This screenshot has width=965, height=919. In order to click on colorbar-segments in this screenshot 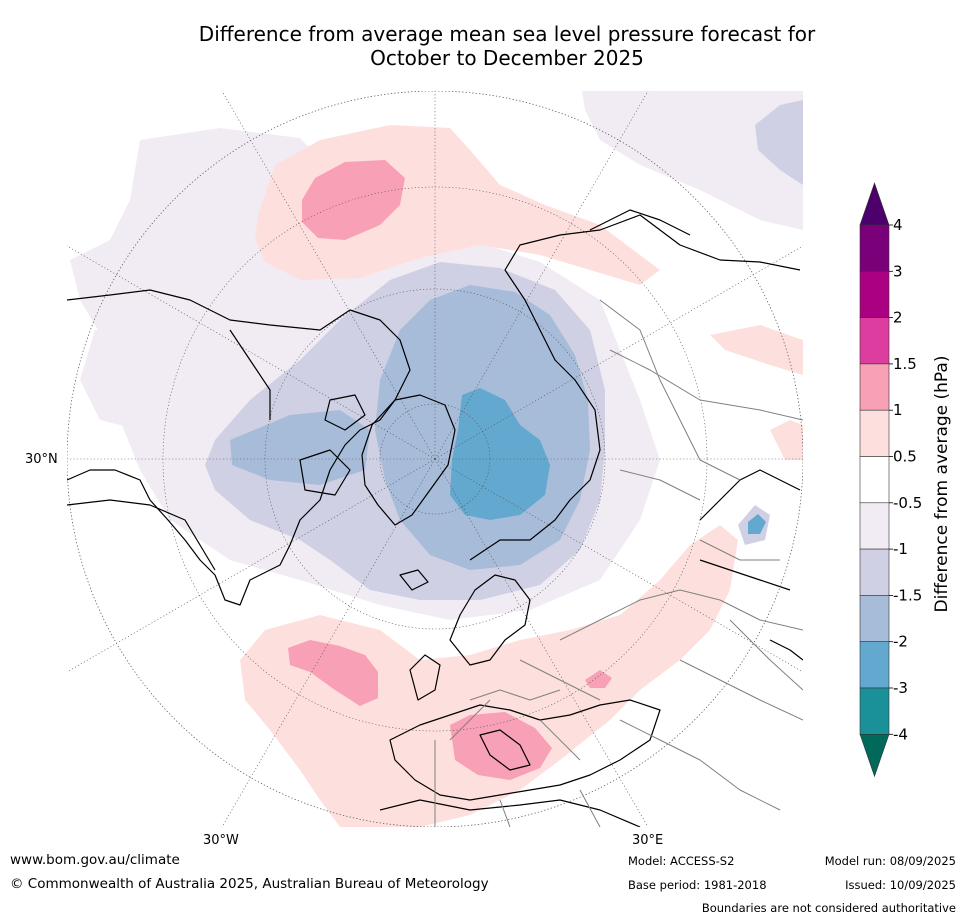, I will do `click(874, 480)`.